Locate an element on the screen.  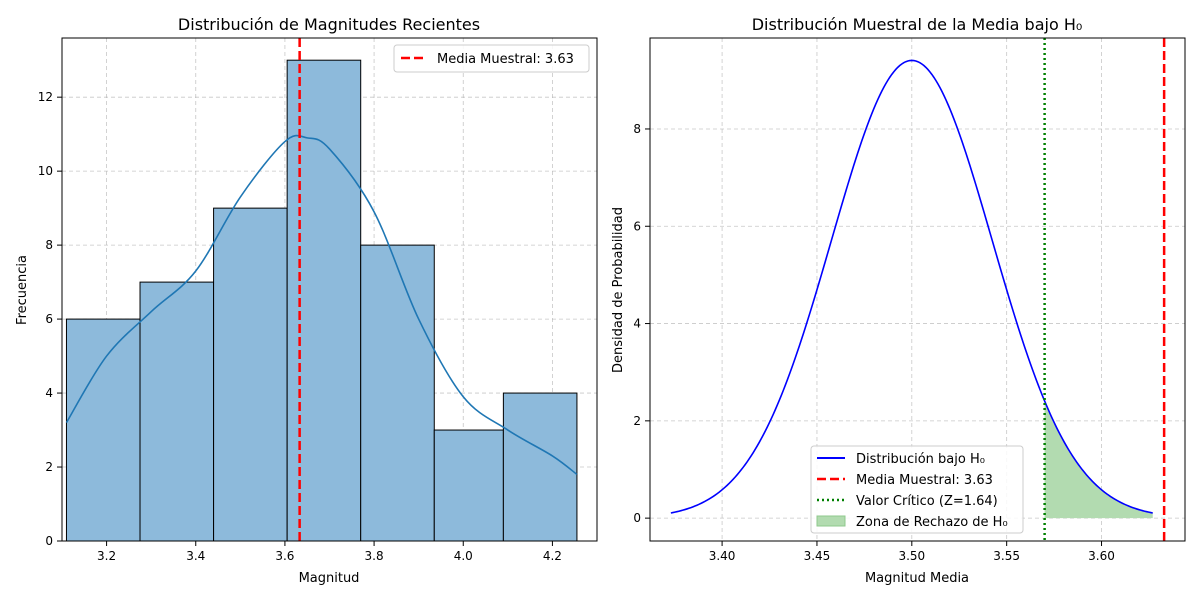
chart1-y-tick-label: 0 is located at coordinates (49, 541).